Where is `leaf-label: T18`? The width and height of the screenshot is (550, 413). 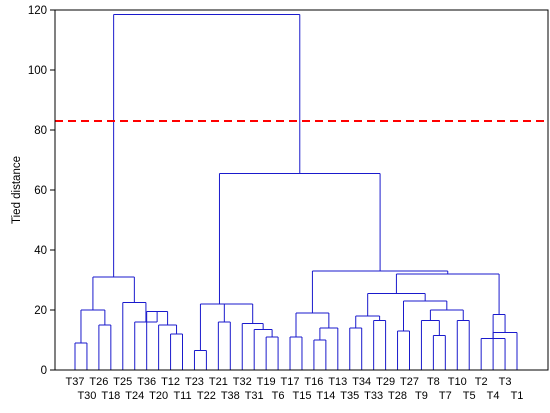 leaf-label: T18 is located at coordinates (110, 396).